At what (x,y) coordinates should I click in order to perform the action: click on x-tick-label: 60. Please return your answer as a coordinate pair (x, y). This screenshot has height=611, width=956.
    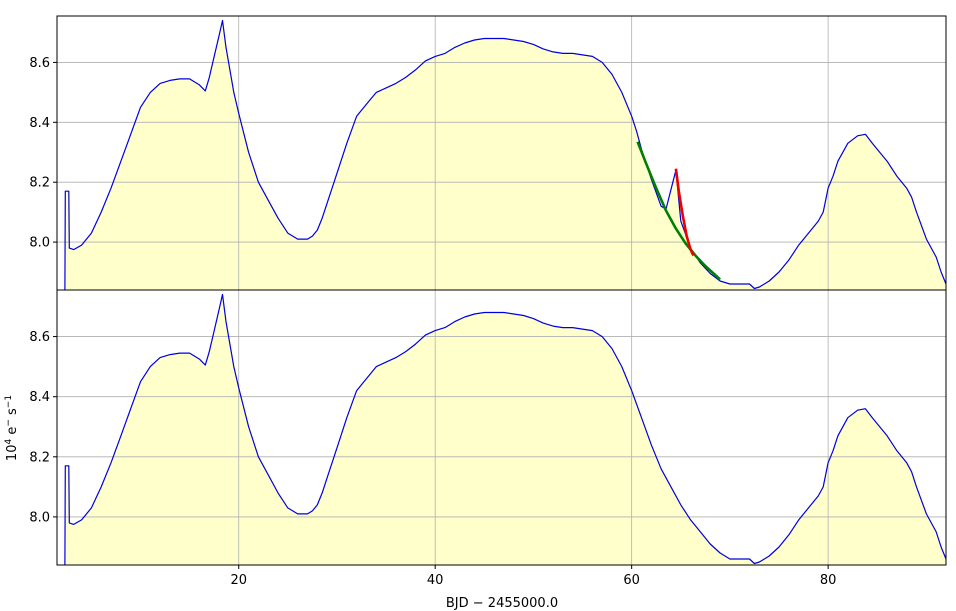
    Looking at the image, I should click on (631, 580).